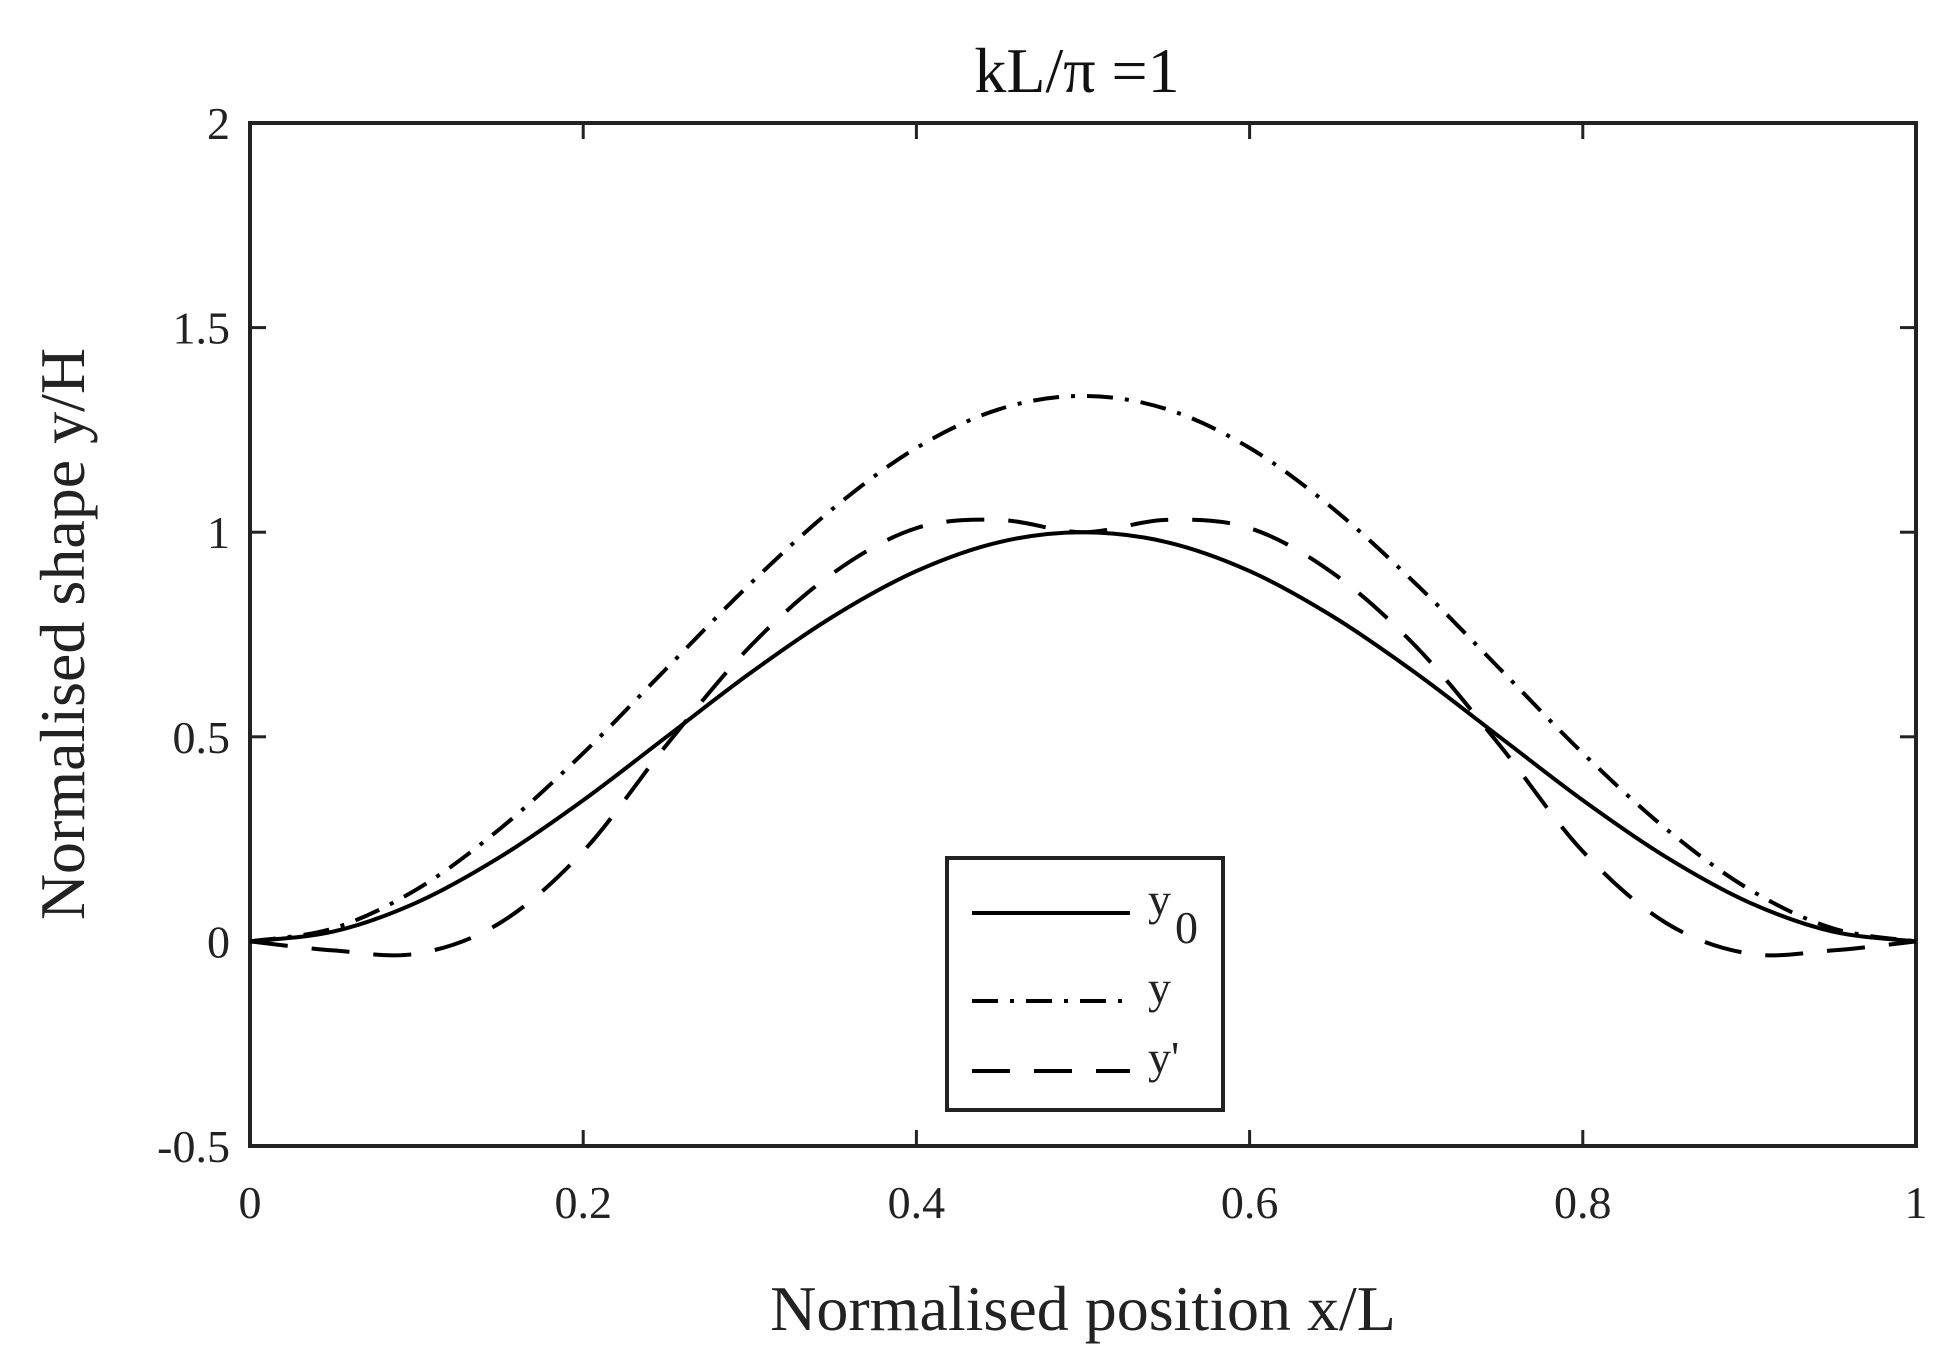  What do you see at coordinates (1076, 70) in the screenshot?
I see `chart-title: kL/π =1` at bounding box center [1076, 70].